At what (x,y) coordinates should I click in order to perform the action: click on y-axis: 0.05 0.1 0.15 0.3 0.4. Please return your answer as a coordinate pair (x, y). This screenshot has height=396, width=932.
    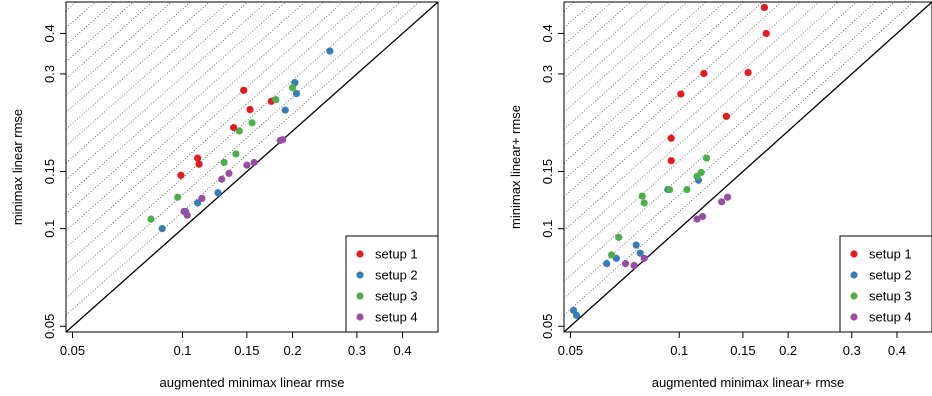
    Looking at the image, I should click on (54, 181).